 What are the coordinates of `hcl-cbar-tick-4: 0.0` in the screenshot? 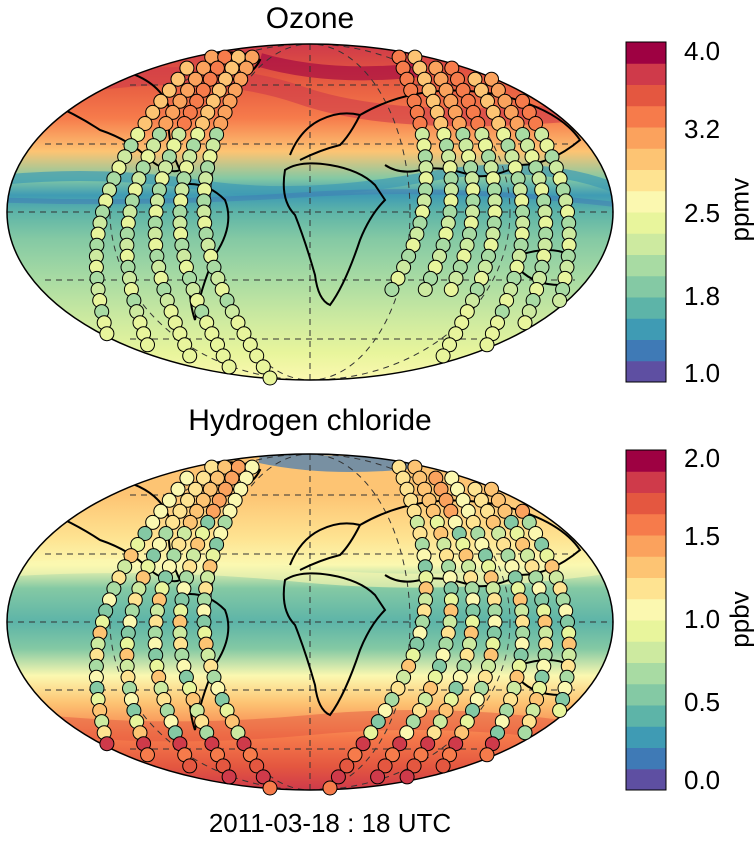 It's located at (702, 780).